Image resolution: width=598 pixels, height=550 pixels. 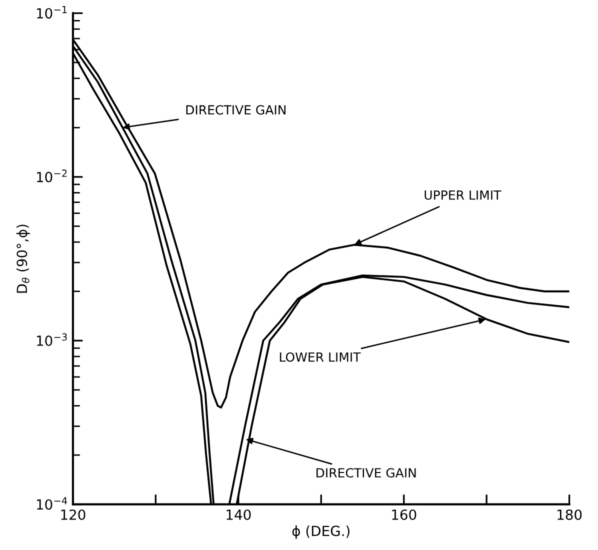 What do you see at coordinates (51, 12) in the screenshot?
I see `y-tick-label: 10$^{−1}$` at bounding box center [51, 12].